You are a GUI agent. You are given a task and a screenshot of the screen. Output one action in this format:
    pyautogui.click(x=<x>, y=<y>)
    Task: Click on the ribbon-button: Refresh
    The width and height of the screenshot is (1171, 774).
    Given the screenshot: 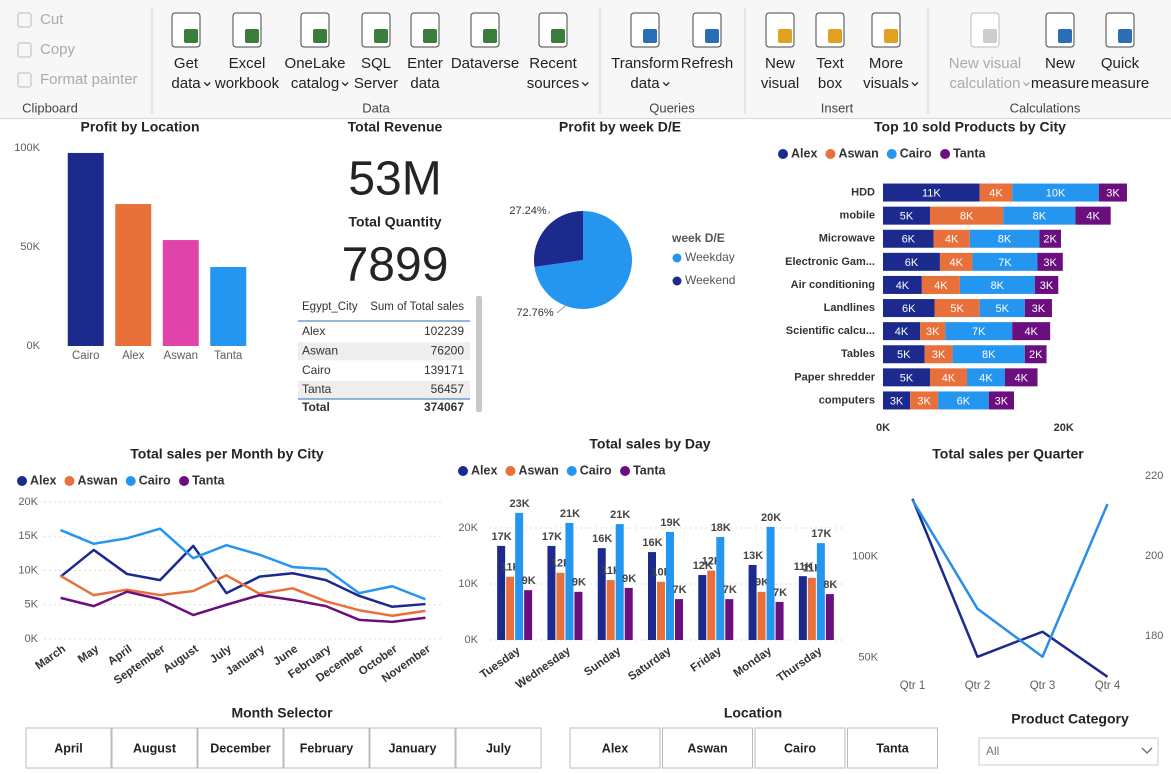 What is the action you would take?
    pyautogui.click(x=707, y=42)
    